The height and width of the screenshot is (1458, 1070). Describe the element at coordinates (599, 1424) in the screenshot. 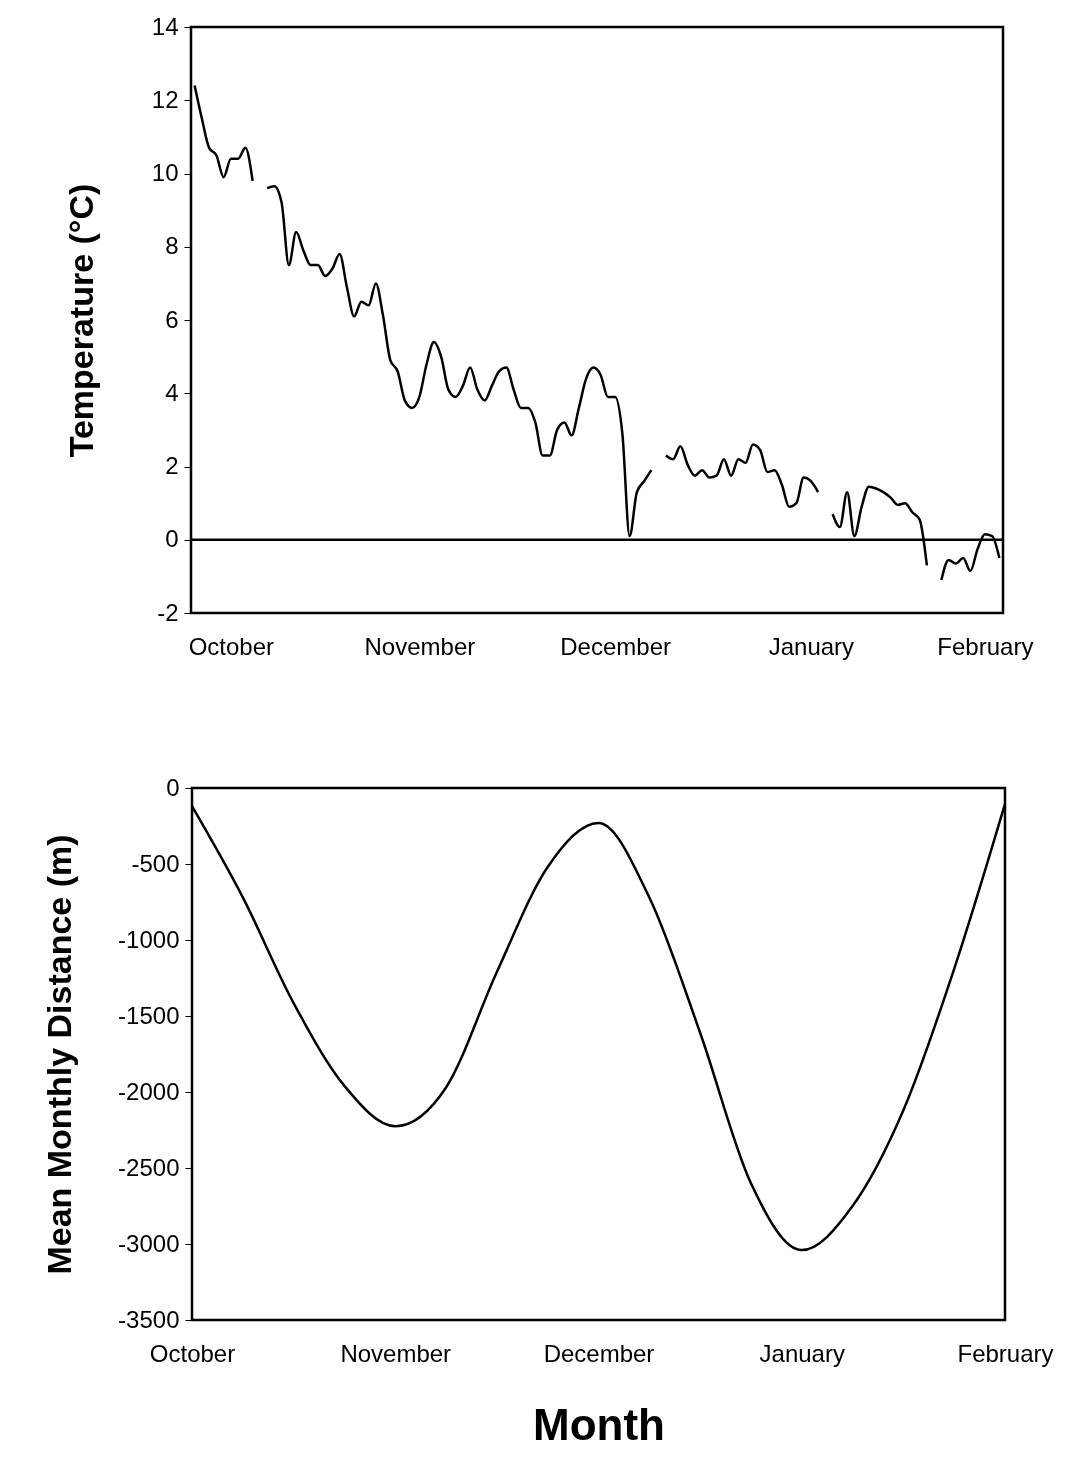

I see `x-axis-title: Month` at that location.